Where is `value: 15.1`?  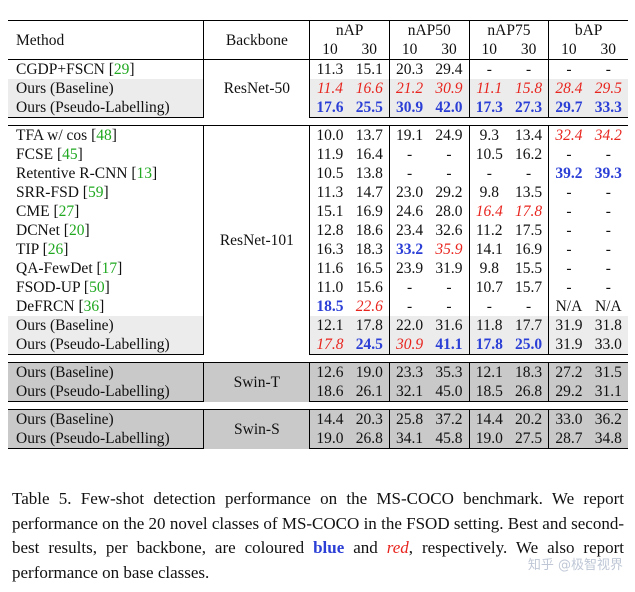 value: 15.1 is located at coordinates (330, 211).